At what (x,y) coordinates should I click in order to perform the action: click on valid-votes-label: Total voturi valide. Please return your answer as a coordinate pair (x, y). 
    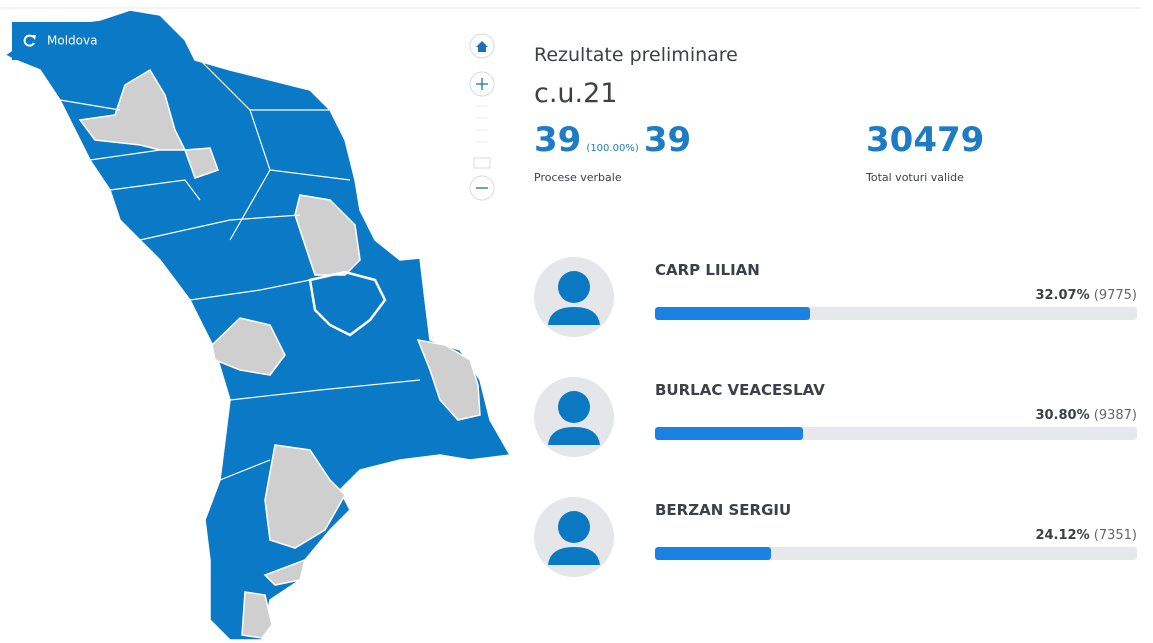
    Looking at the image, I should click on (915, 177).